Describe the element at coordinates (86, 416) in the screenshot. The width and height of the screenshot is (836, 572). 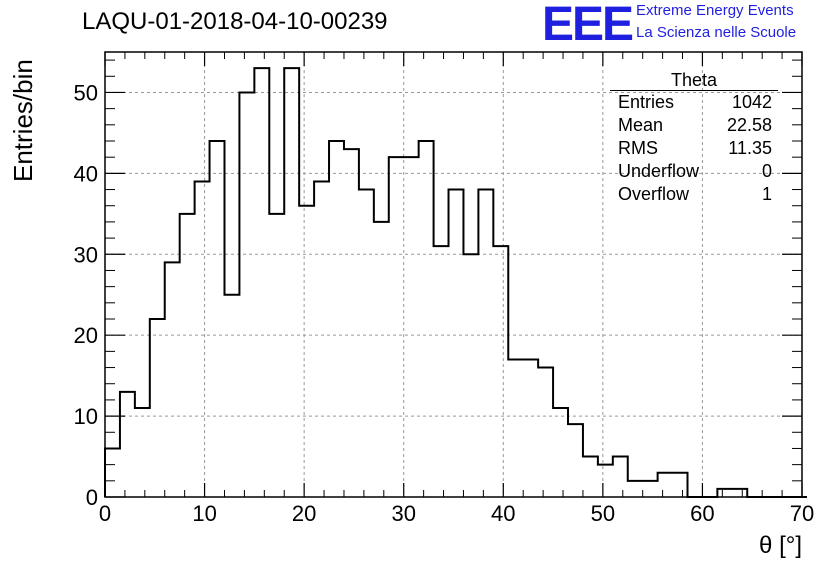
I see `y-tick-label: 10` at that location.